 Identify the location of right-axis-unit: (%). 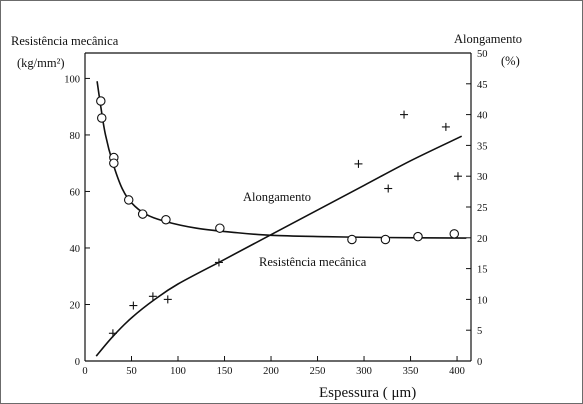
(510, 61).